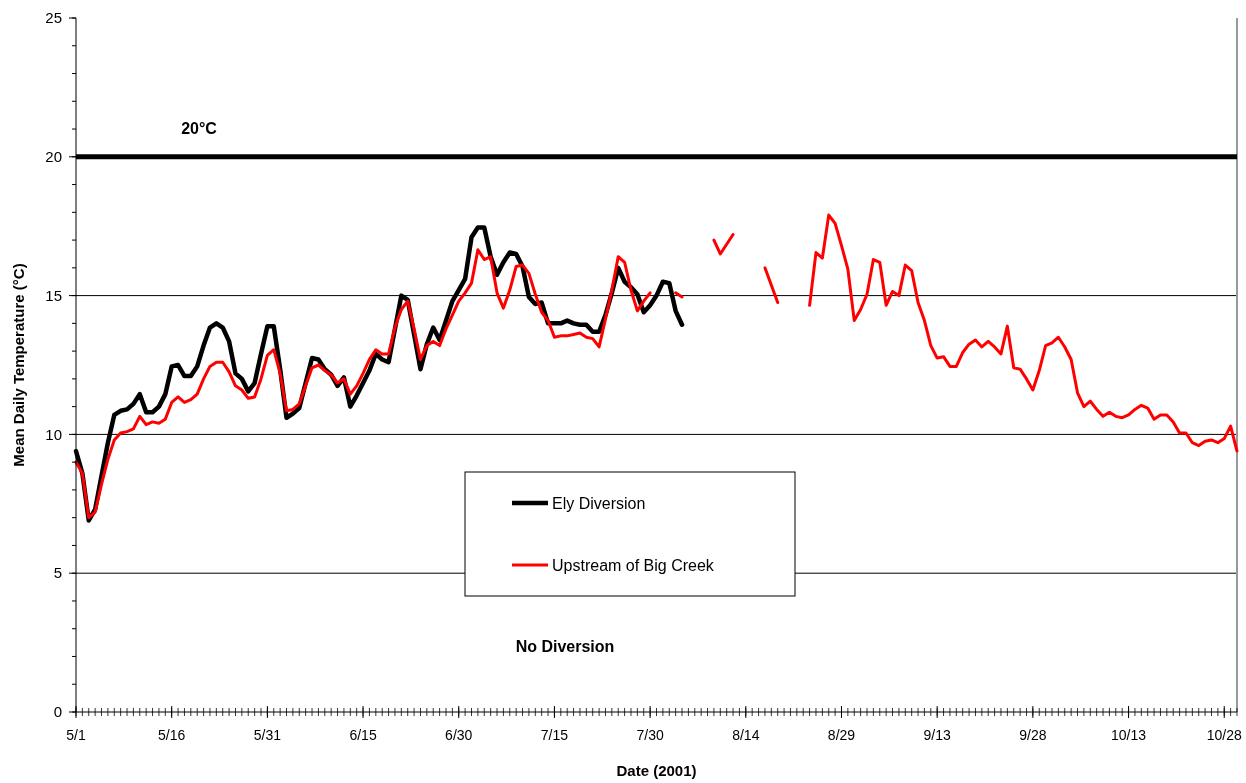 The width and height of the screenshot is (1246, 783). Describe the element at coordinates (633, 565) in the screenshot. I see `legend-label: Upstream of Big Creek` at that location.